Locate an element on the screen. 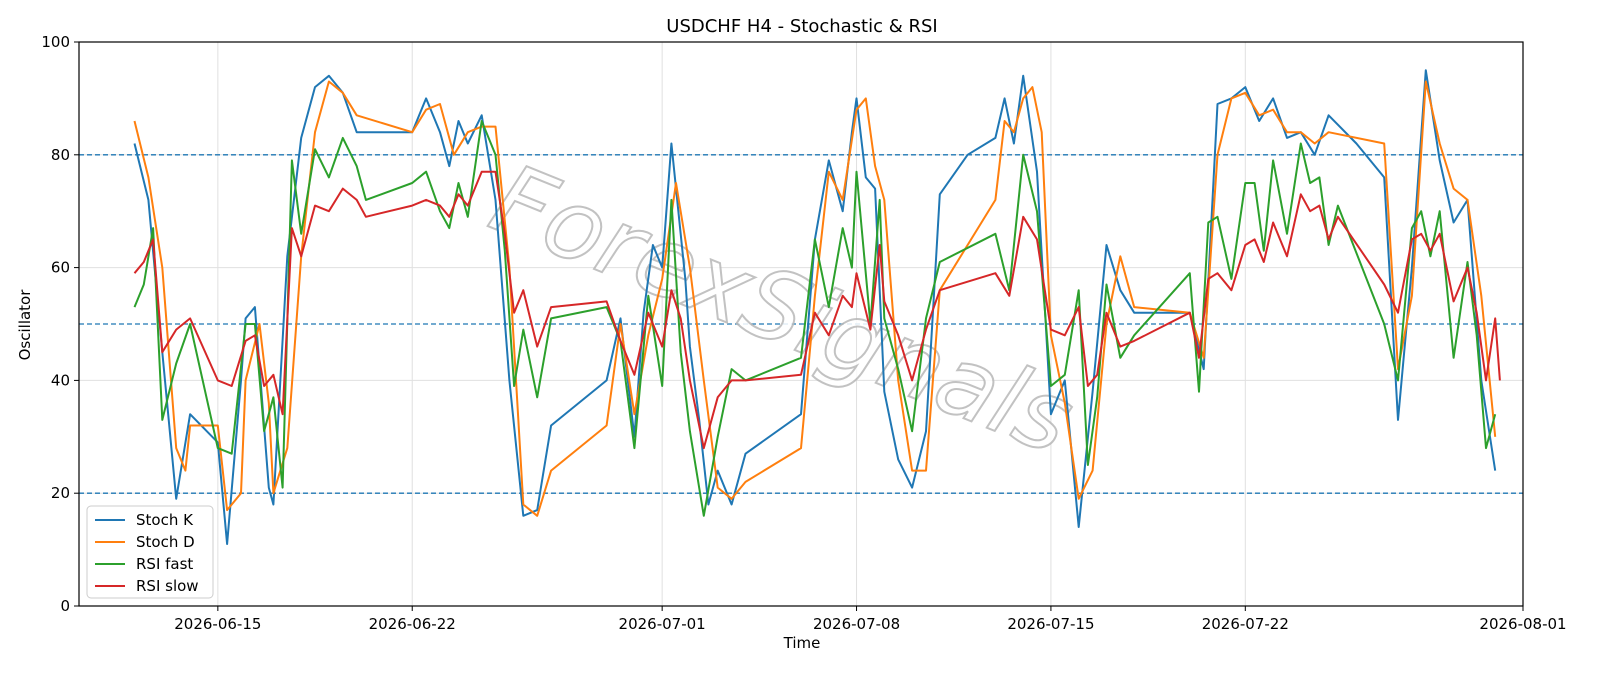  legend-box is located at coordinates (150, 552).